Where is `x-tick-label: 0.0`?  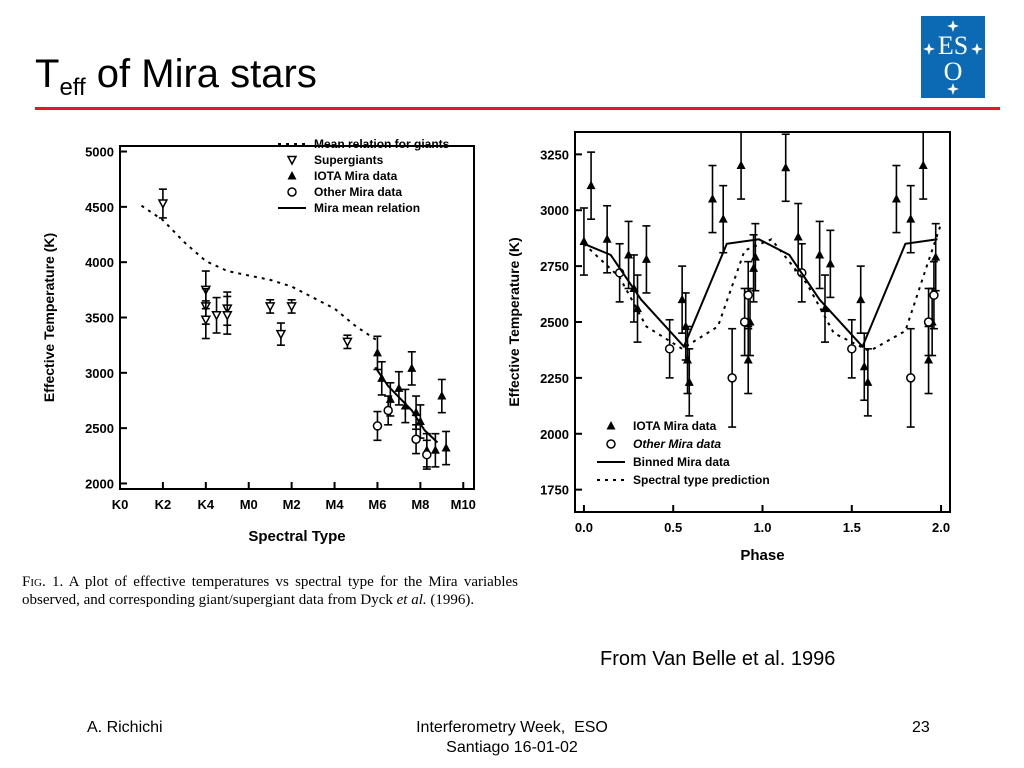
x-tick-label: 0.0 is located at coordinates (584, 527).